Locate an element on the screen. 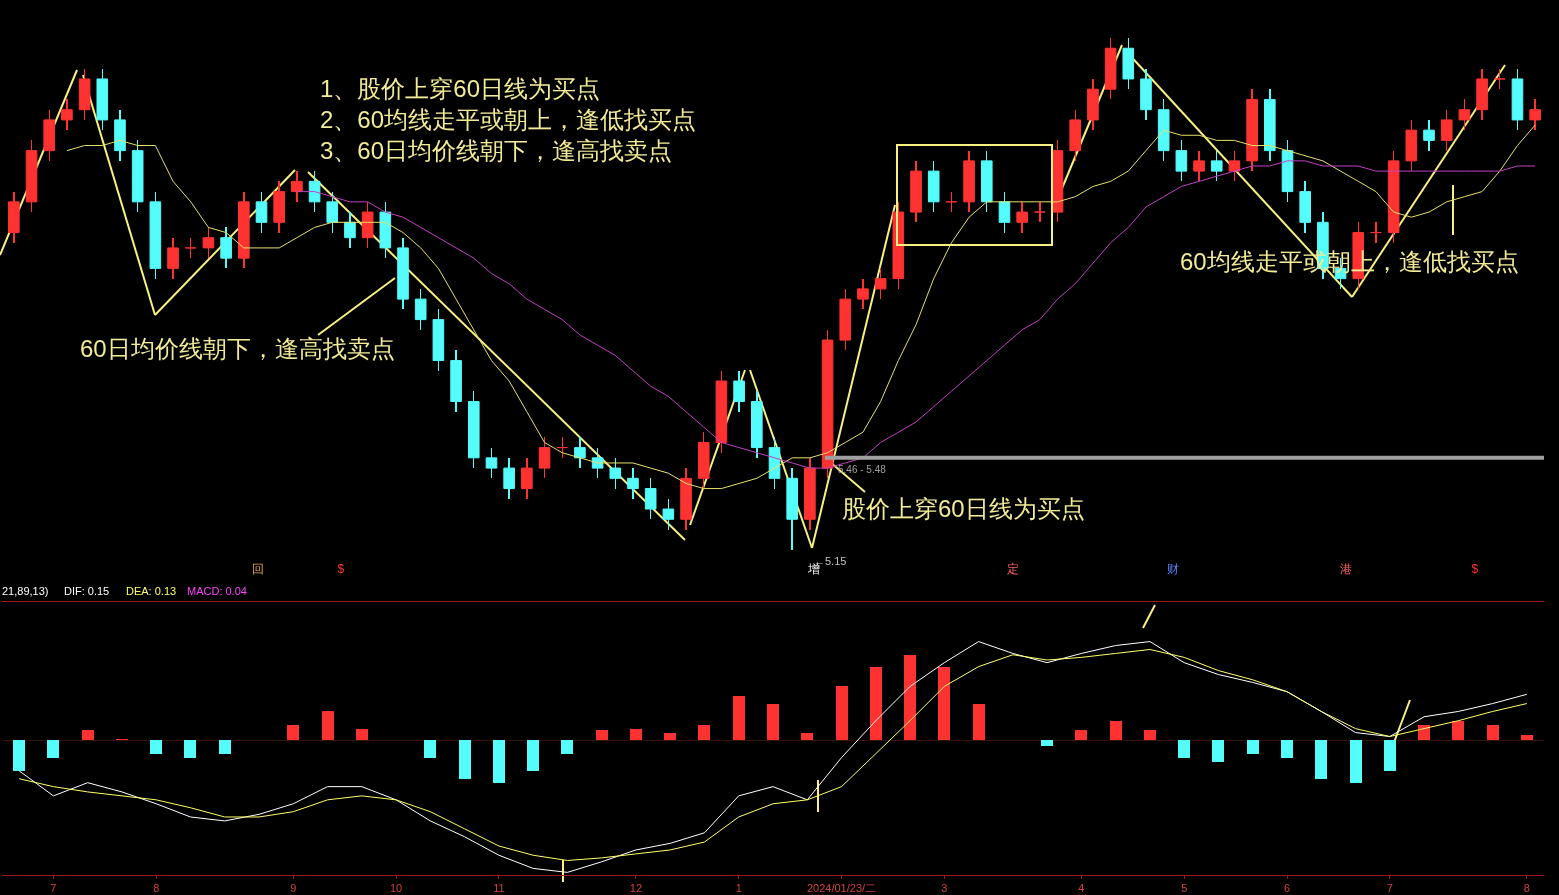 The width and height of the screenshot is (1559, 895). text: 财 is located at coordinates (1173, 569).